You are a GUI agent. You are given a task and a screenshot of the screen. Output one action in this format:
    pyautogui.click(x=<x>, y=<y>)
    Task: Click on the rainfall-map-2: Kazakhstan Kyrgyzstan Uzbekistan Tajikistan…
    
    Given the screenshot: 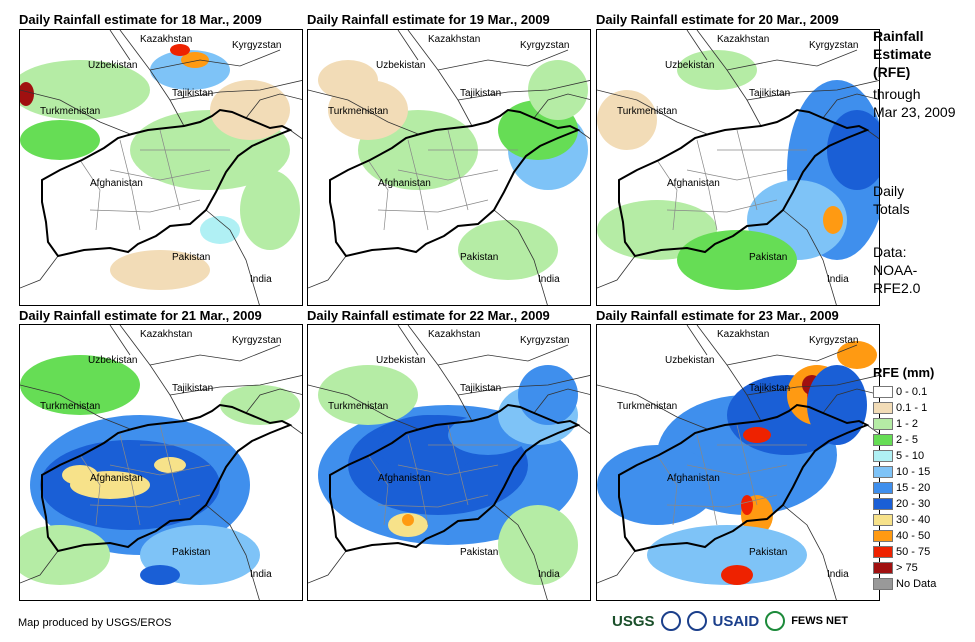 What is the action you would take?
    pyautogui.click(x=738, y=167)
    